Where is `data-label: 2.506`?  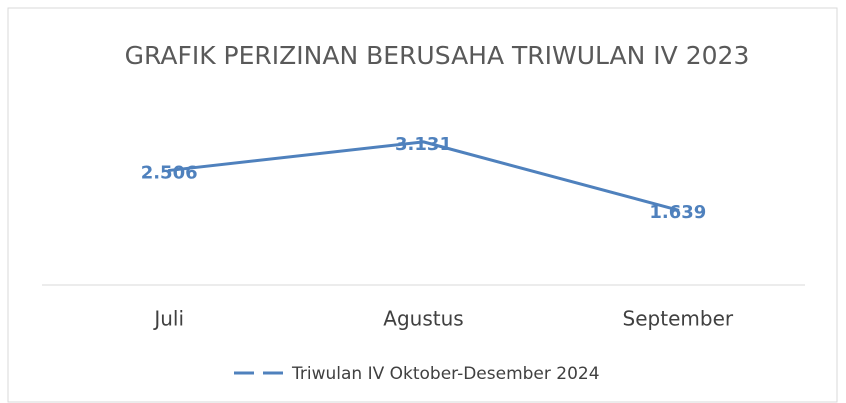 data-label: 2.506 is located at coordinates (169, 172).